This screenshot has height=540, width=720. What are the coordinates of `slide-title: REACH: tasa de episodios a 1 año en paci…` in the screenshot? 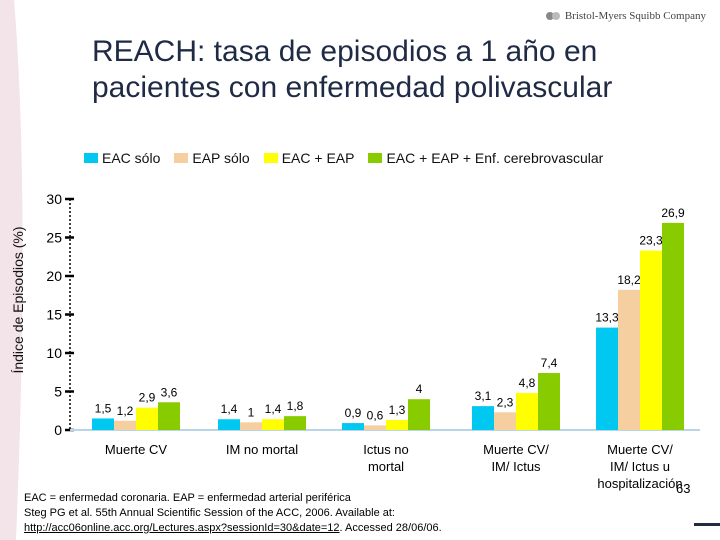 It's located at (352, 69).